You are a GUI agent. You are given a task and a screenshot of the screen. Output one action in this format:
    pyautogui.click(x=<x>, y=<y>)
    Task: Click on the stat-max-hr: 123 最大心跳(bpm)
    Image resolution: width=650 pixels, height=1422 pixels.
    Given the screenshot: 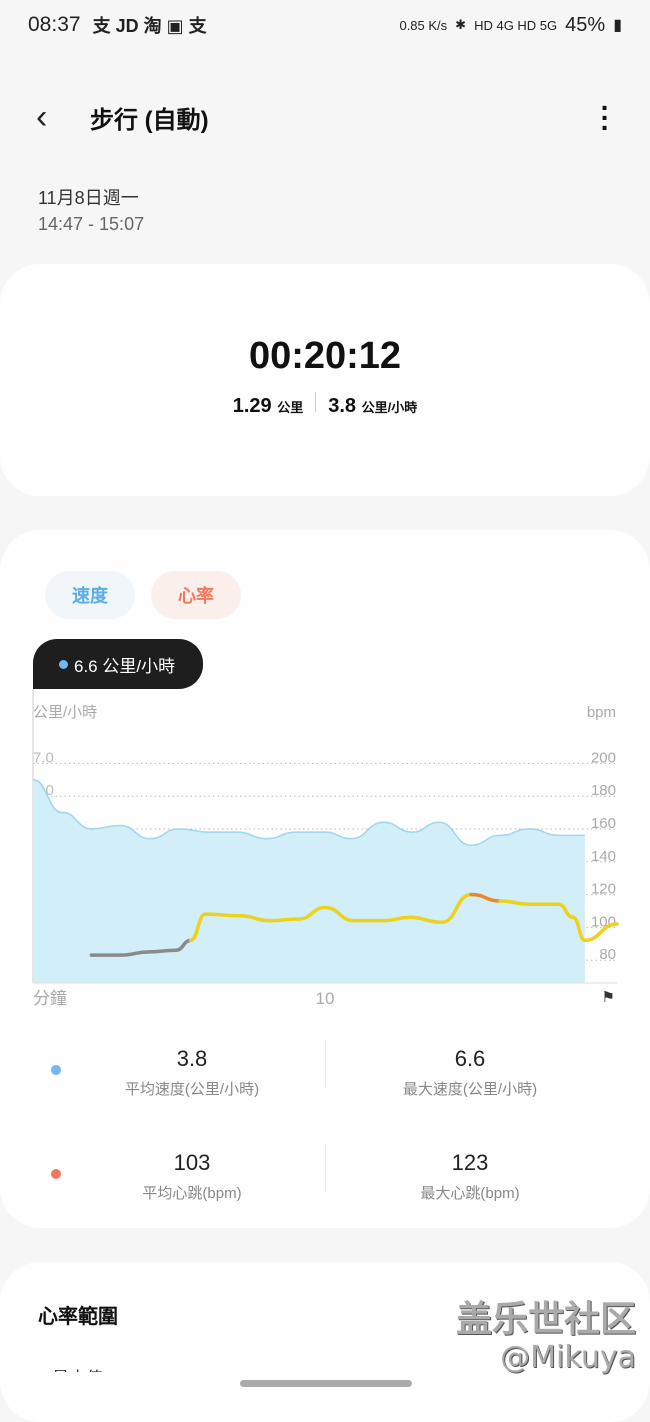 What is the action you would take?
    pyautogui.click(x=470, y=1176)
    